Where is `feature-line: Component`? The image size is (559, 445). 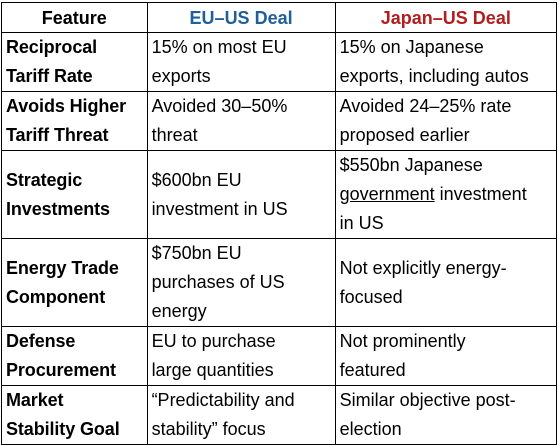 feature-line: Component is located at coordinates (56, 296).